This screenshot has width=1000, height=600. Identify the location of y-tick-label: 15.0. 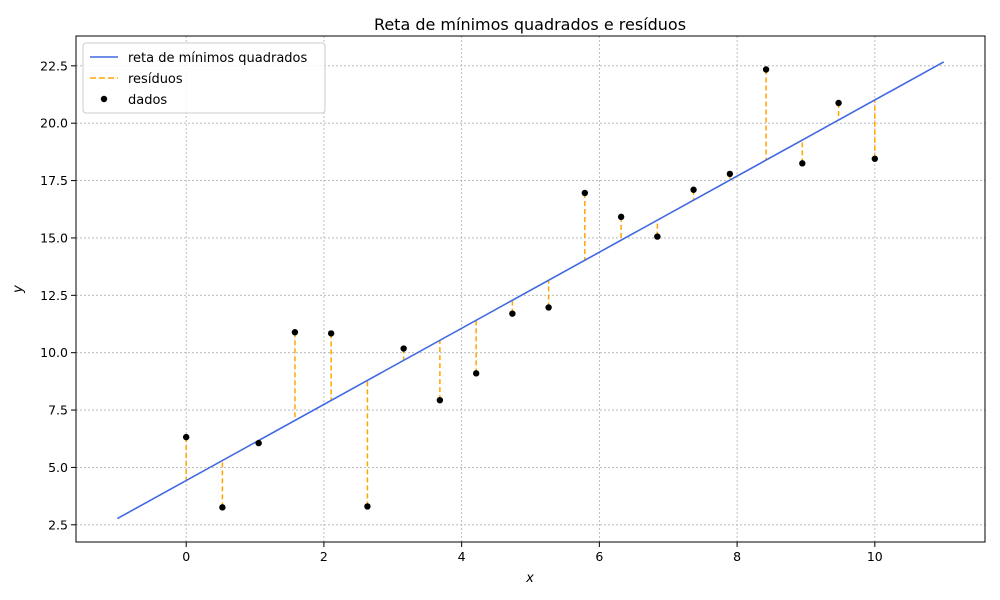
(54, 237).